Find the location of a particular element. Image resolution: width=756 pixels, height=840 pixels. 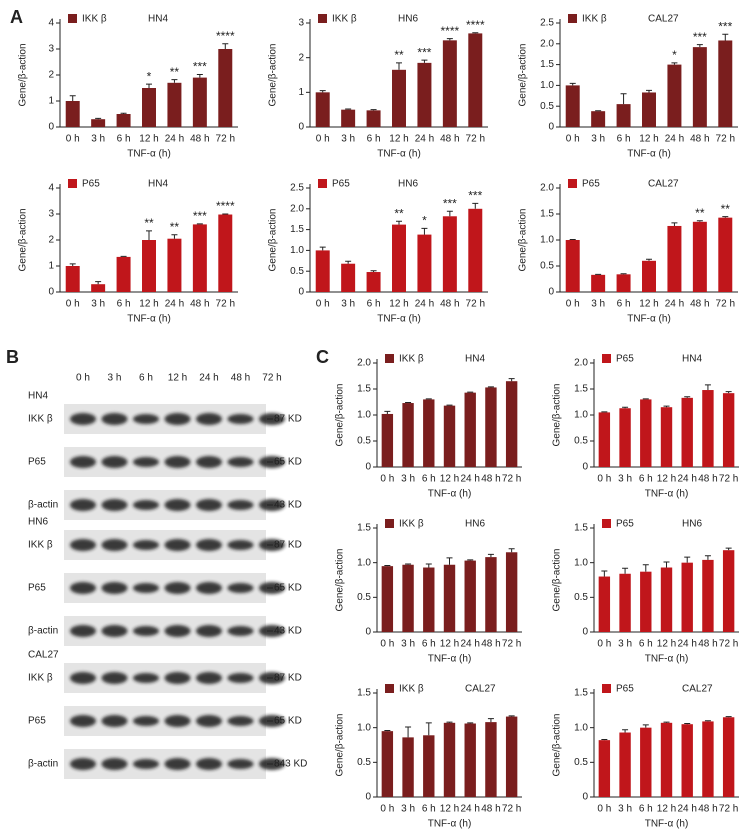

y-tick-label: 1.0 is located at coordinates (547, 85).